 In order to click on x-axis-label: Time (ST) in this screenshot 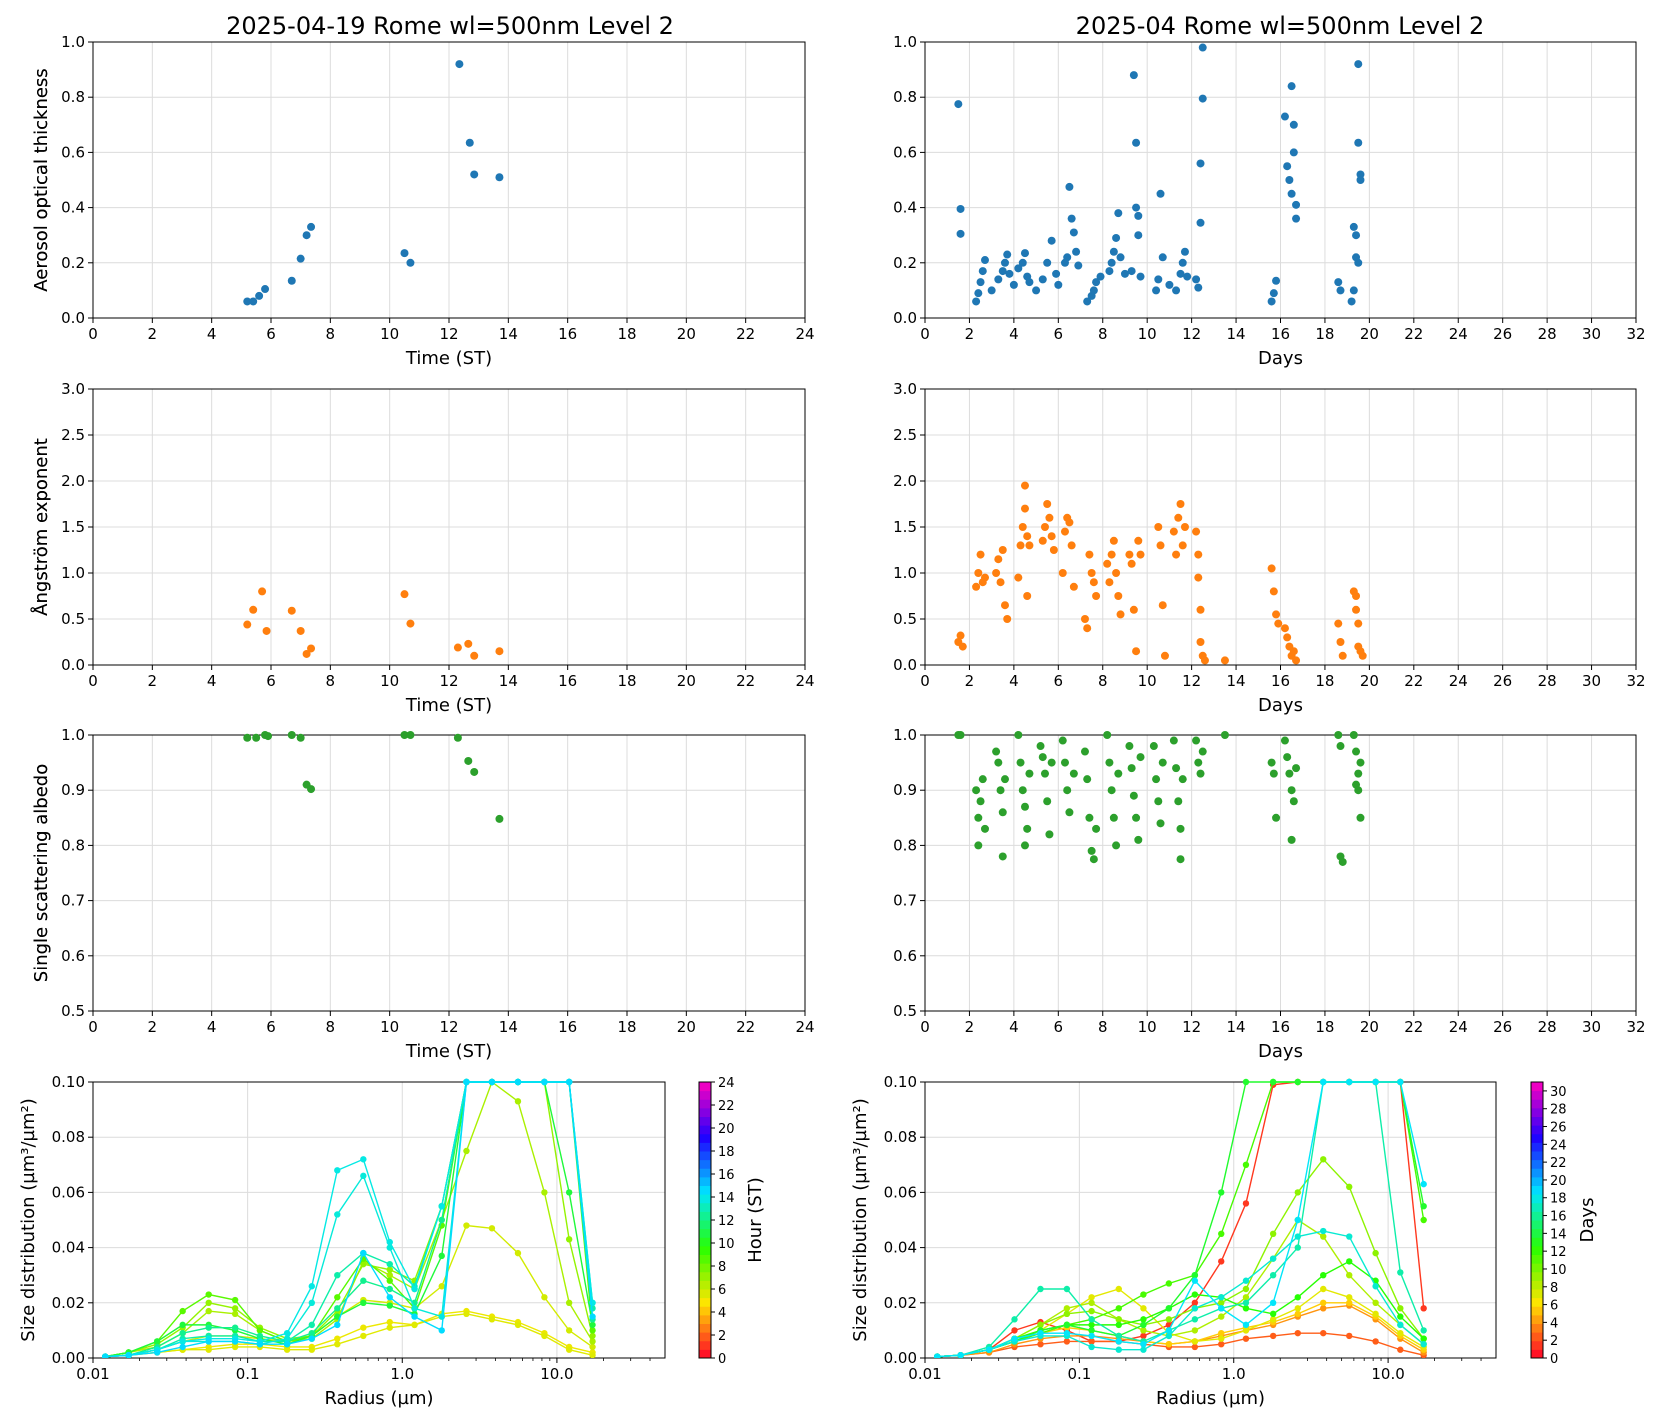, I will do `click(448, 358)`.